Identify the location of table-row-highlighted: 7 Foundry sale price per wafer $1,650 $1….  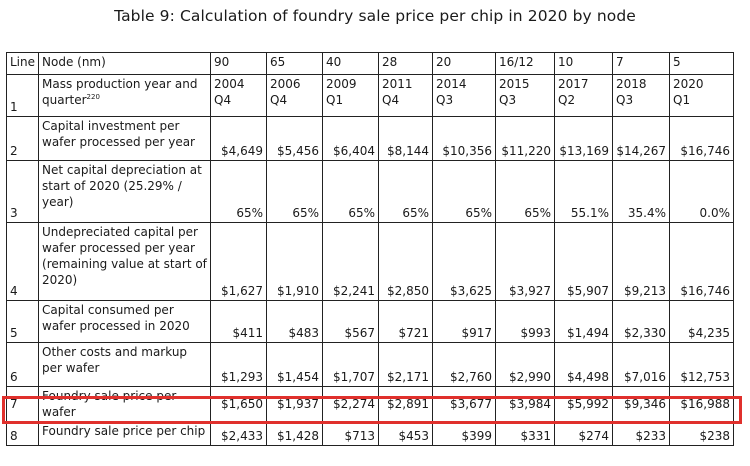
(370, 404).